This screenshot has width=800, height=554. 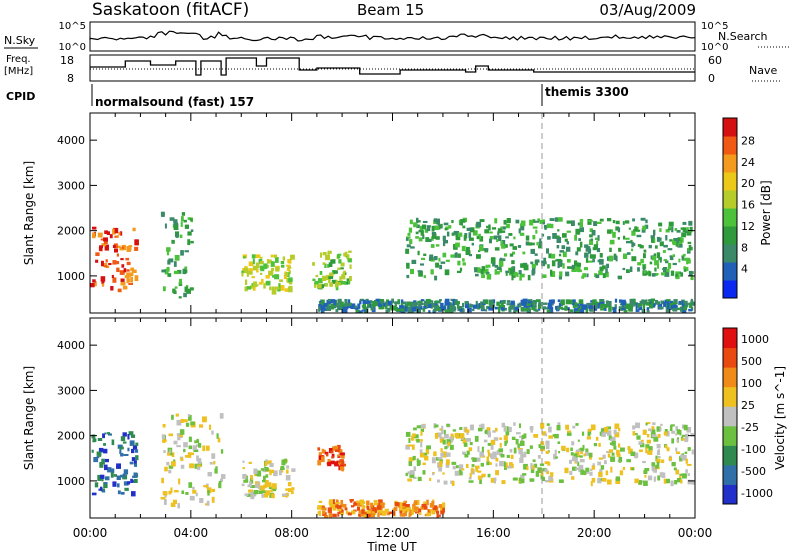 What do you see at coordinates (714, 26) in the screenshot?
I see `nsearch-tick-top: 10^5` at bounding box center [714, 26].